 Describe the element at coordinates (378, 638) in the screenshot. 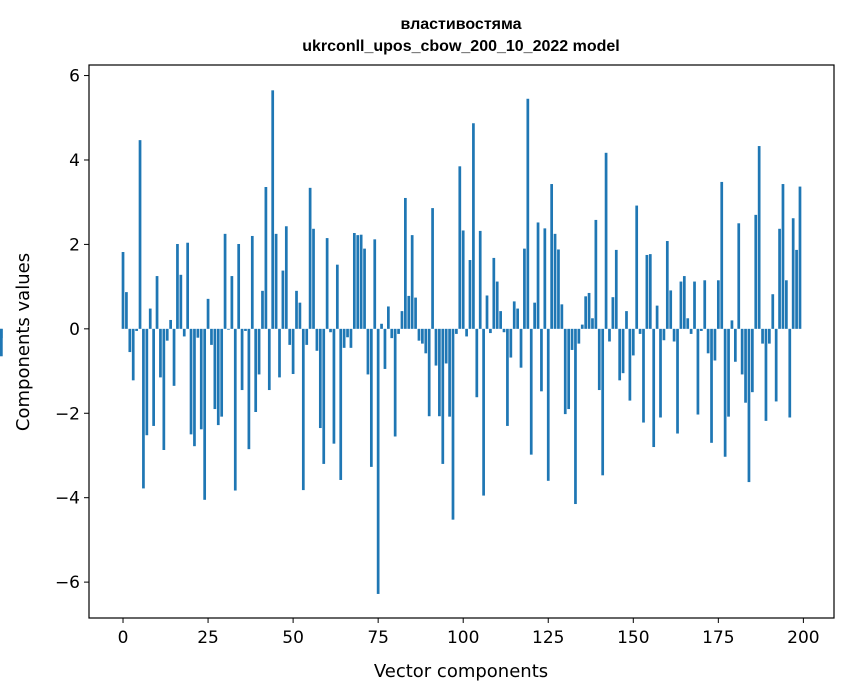

I see `x-tick-label: 75` at that location.